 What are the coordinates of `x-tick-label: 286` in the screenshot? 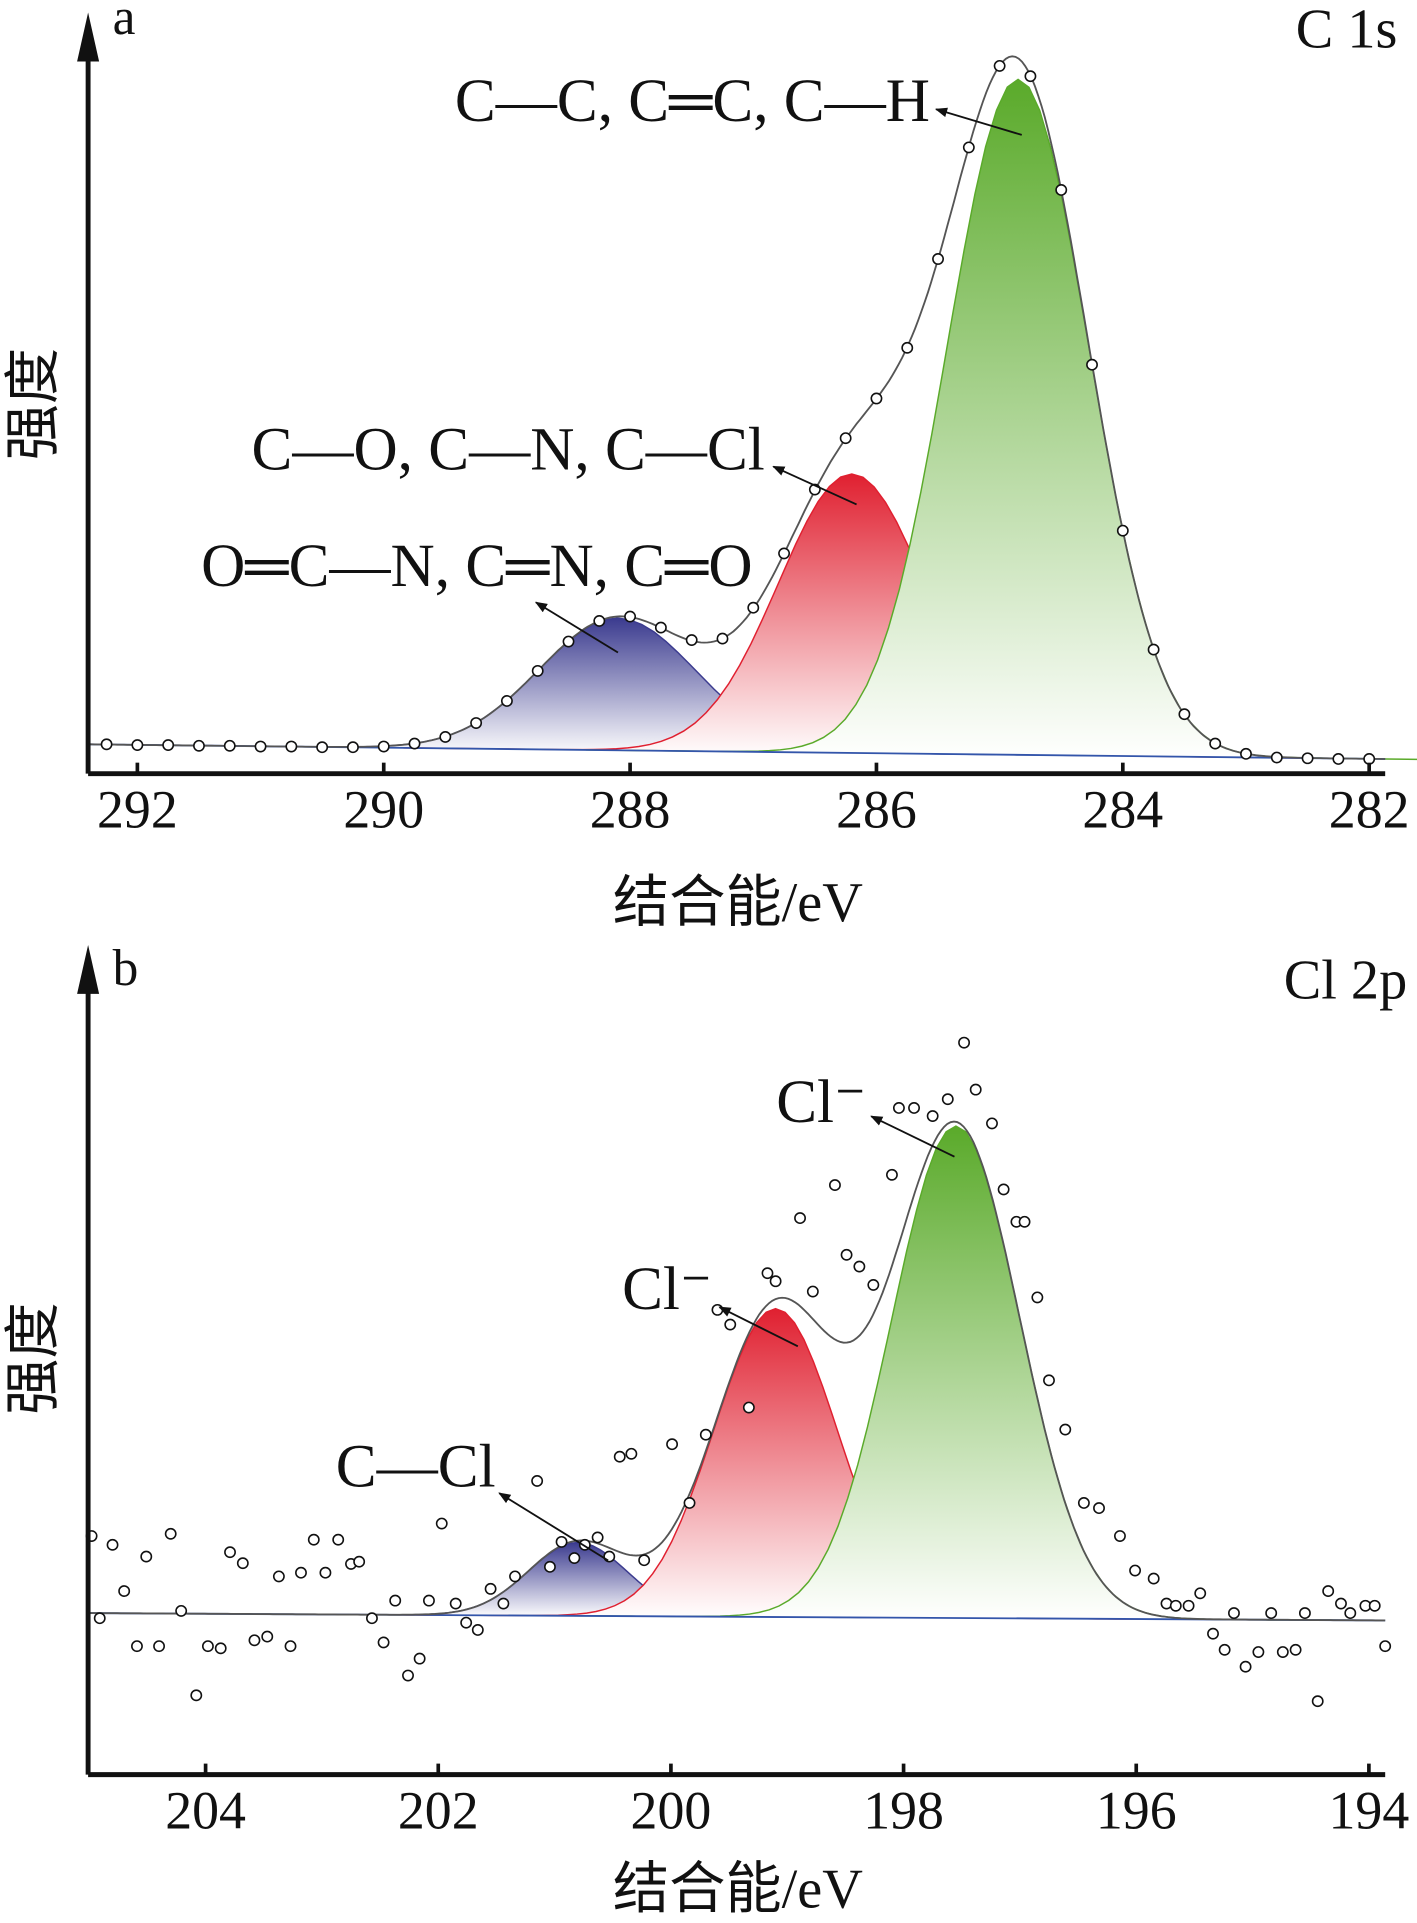 It's located at (876, 810).